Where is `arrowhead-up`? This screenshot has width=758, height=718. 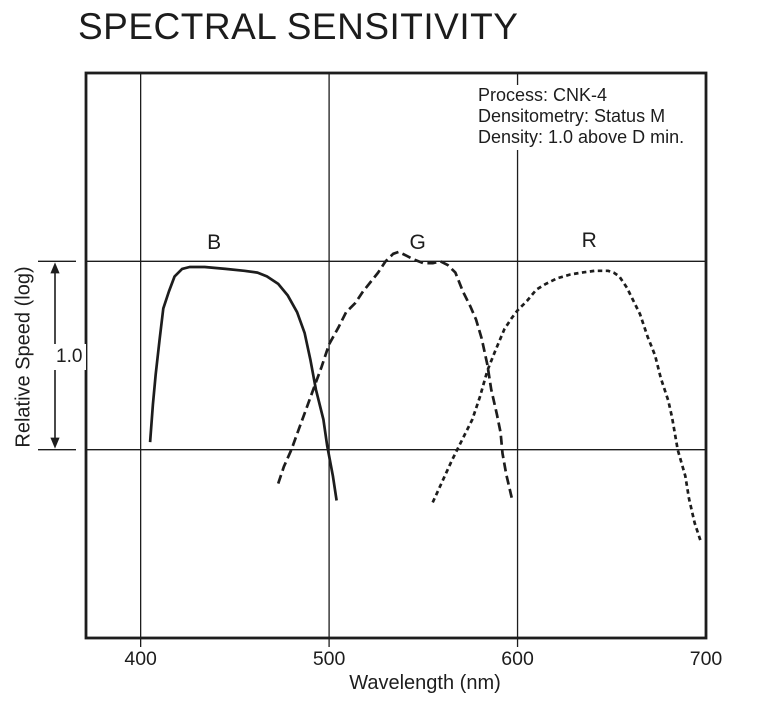 arrowhead-up is located at coordinates (55, 268).